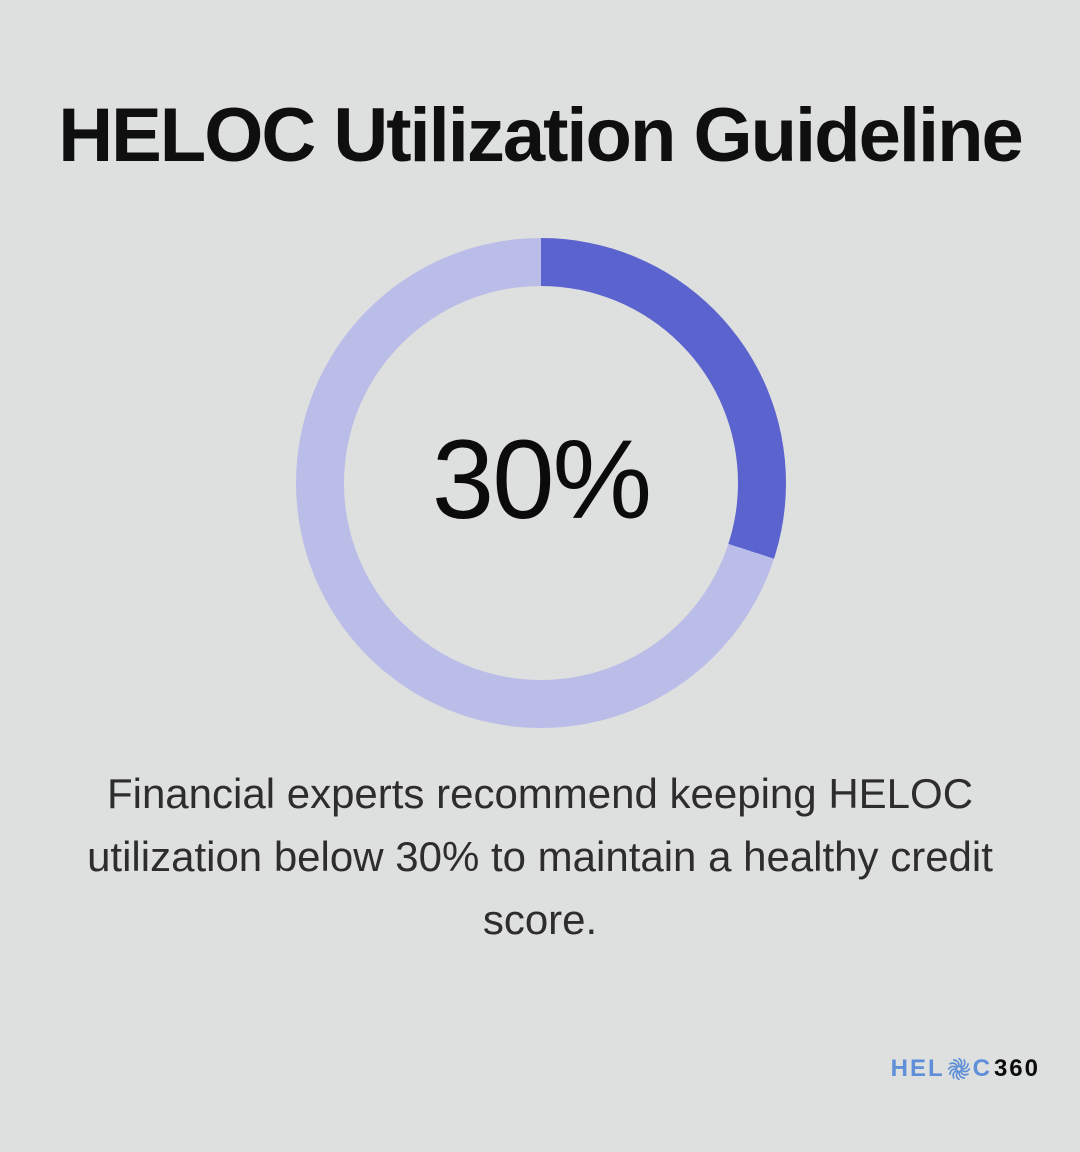  Describe the element at coordinates (541, 135) in the screenshot. I see `page-title: HELOC Utilization Guideline` at that location.